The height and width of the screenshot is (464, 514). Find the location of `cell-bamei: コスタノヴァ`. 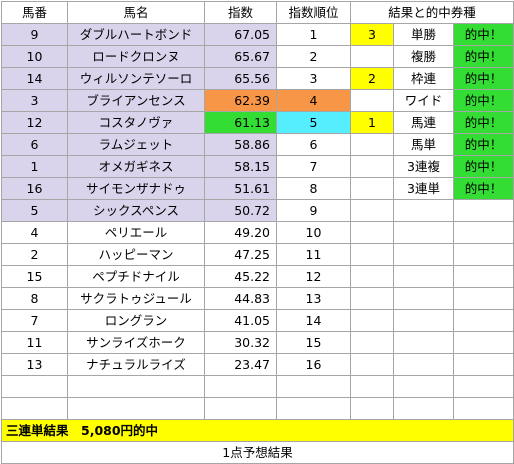

cell-bamei: コスタノヴァ is located at coordinates (136, 122).